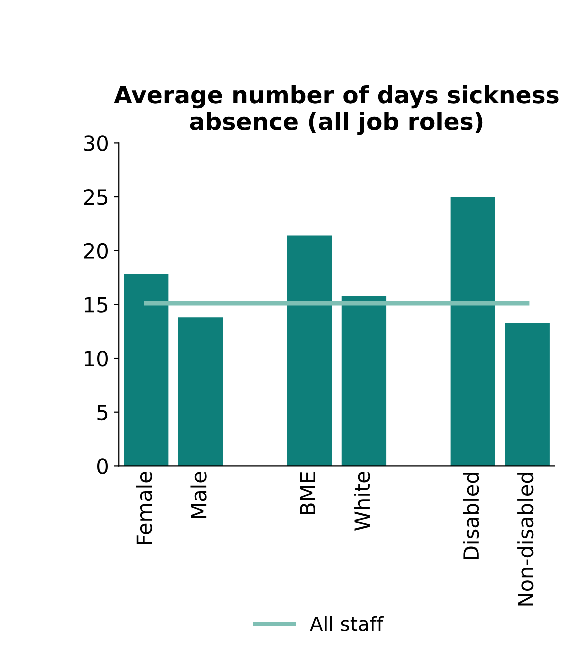 The image size is (581, 666). What do you see at coordinates (96, 358) in the screenshot?
I see `y-tick-label: 10` at bounding box center [96, 358].